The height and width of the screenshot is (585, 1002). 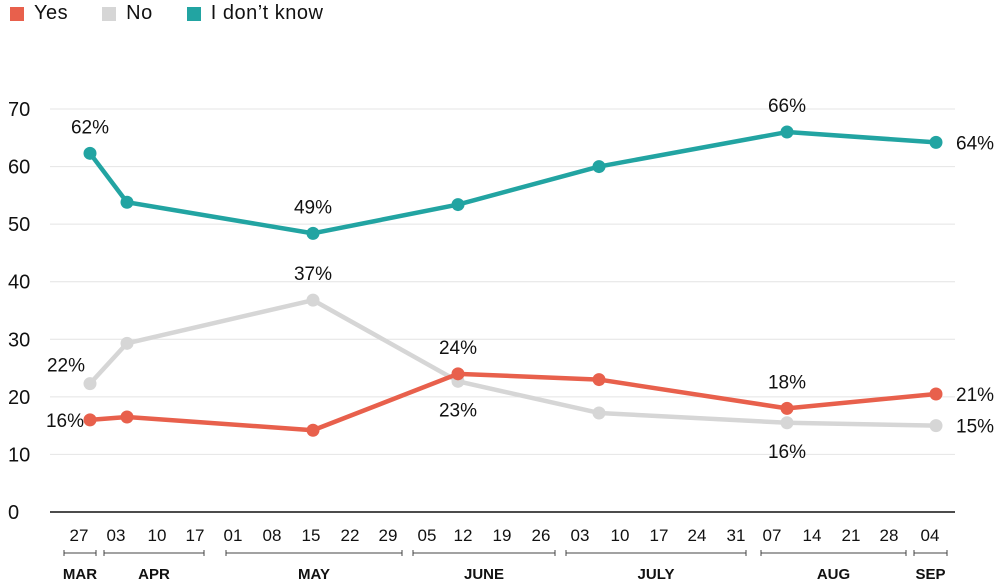 What do you see at coordinates (833, 574) in the screenshot?
I see `month-label: AUG` at bounding box center [833, 574].